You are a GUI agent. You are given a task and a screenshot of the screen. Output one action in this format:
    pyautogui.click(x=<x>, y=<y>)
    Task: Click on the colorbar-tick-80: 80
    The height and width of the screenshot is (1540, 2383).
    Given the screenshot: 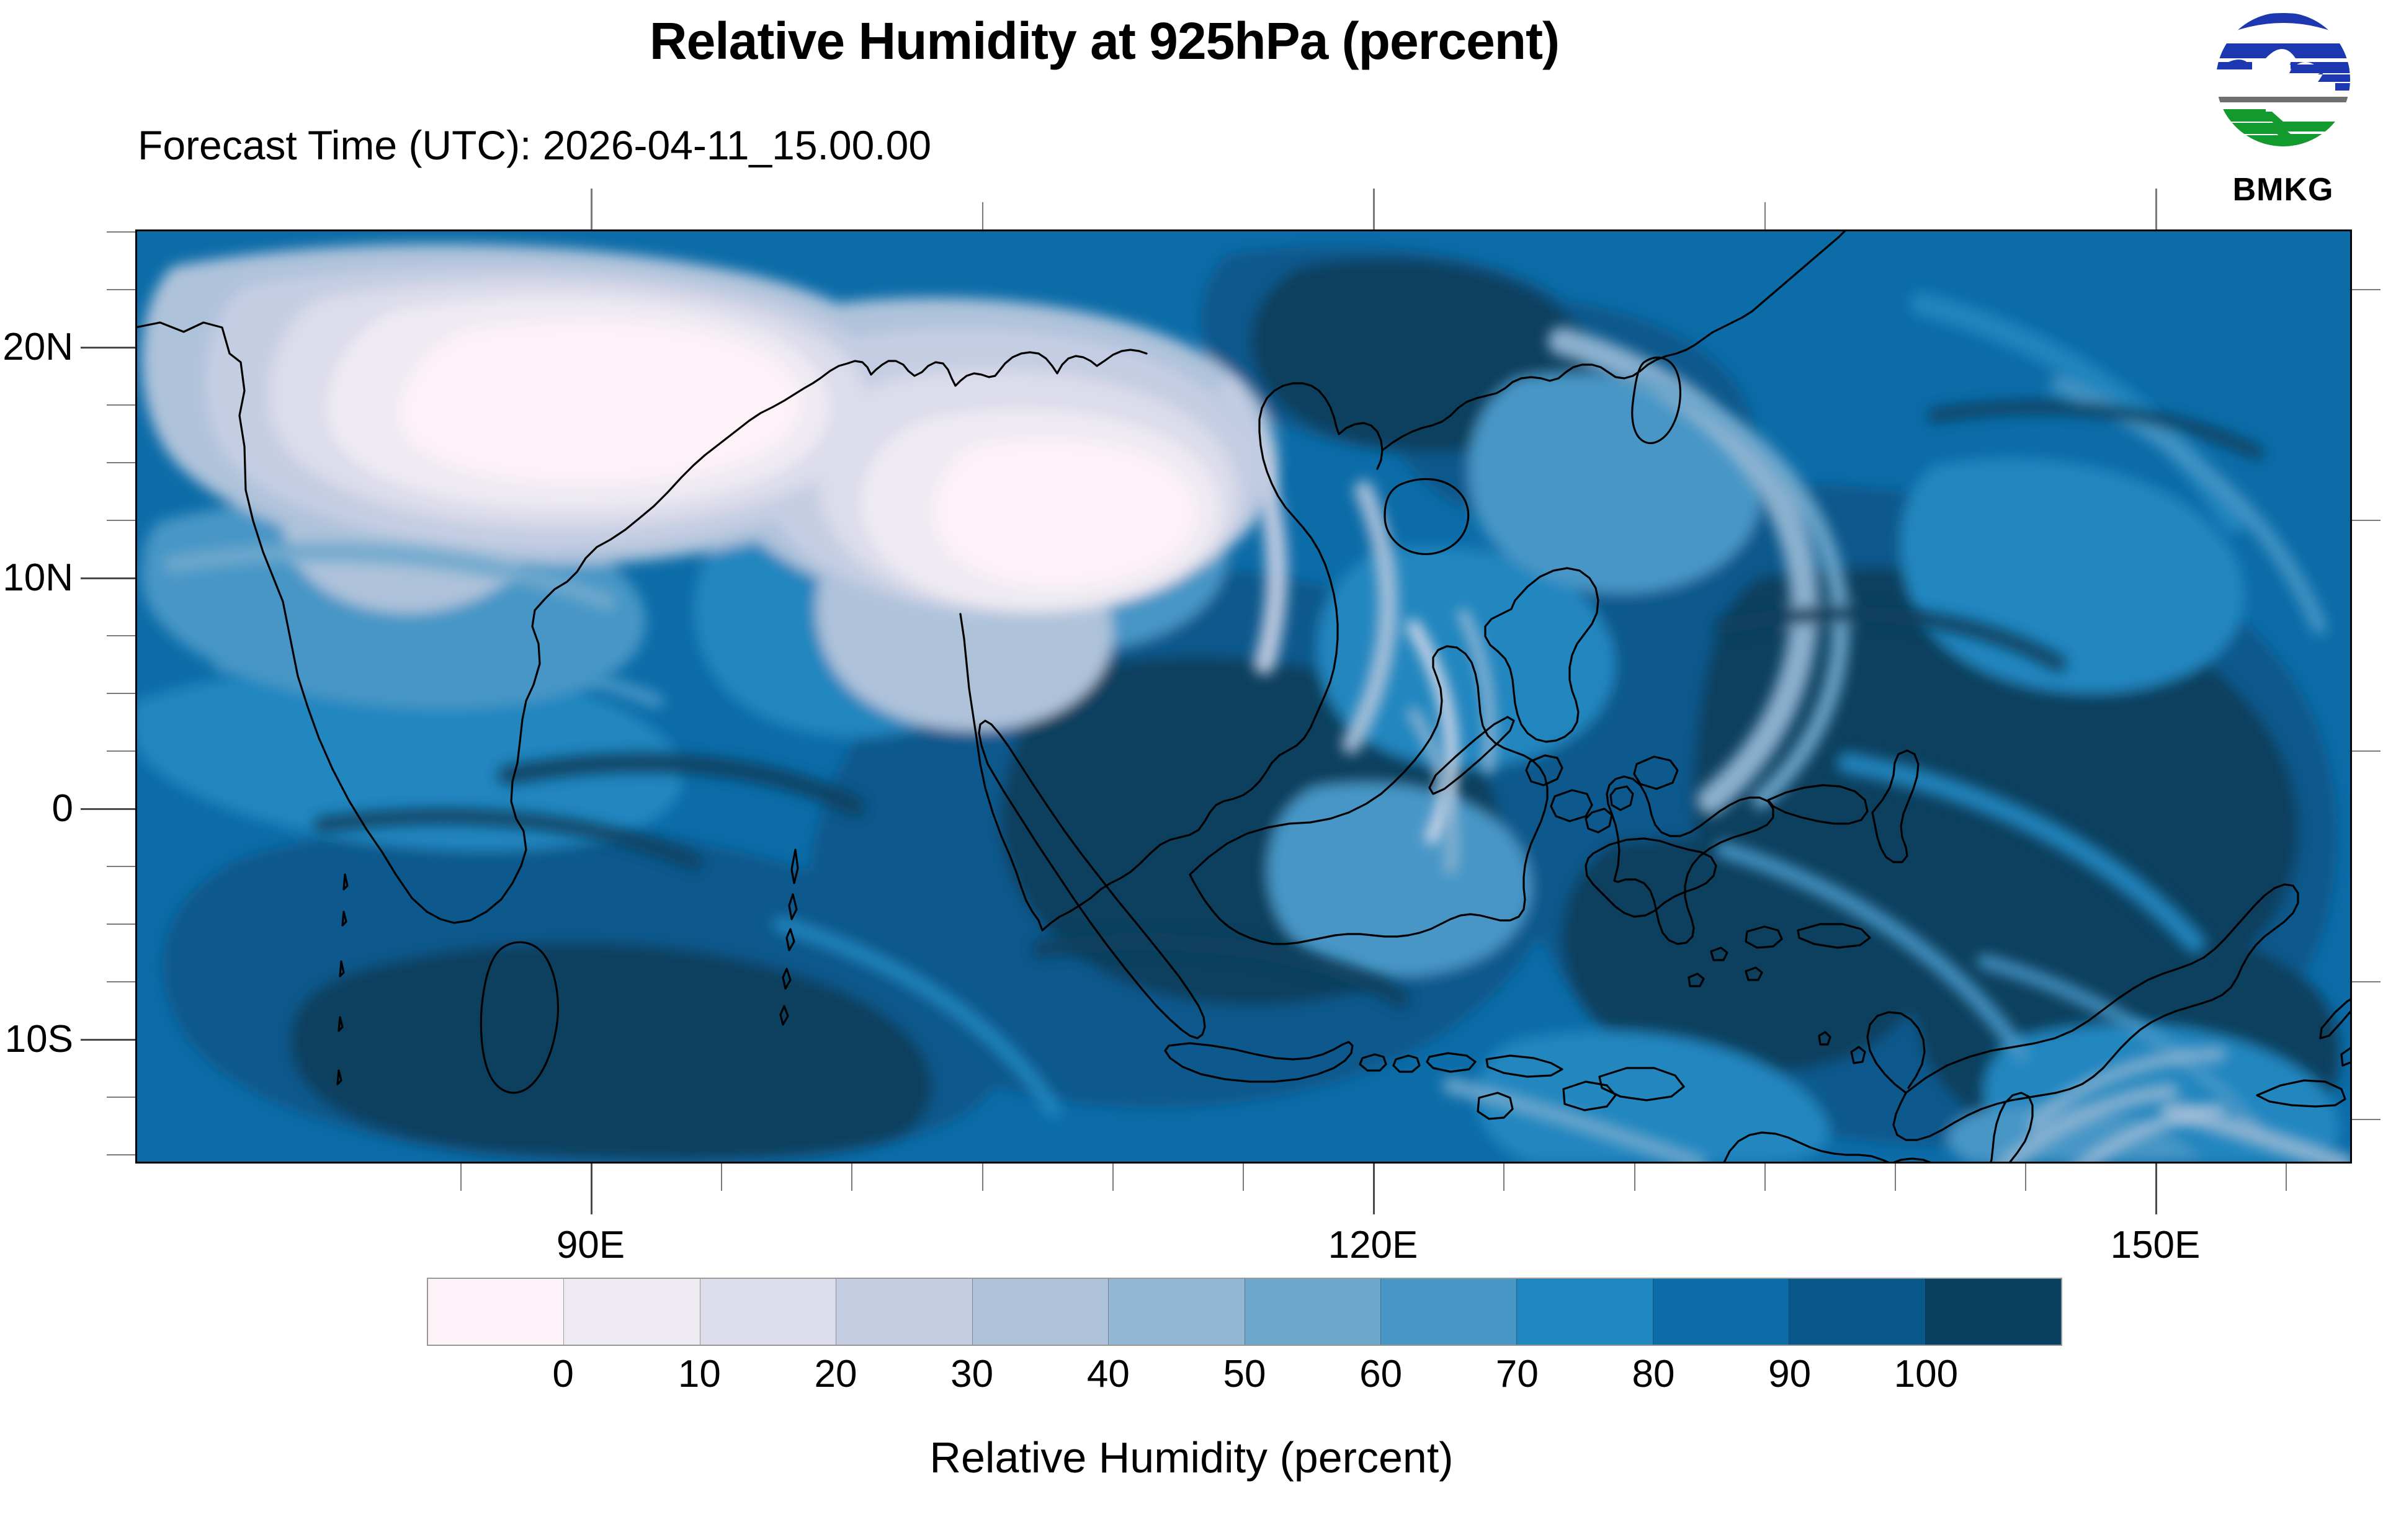 What is the action you would take?
    pyautogui.click(x=1653, y=1374)
    